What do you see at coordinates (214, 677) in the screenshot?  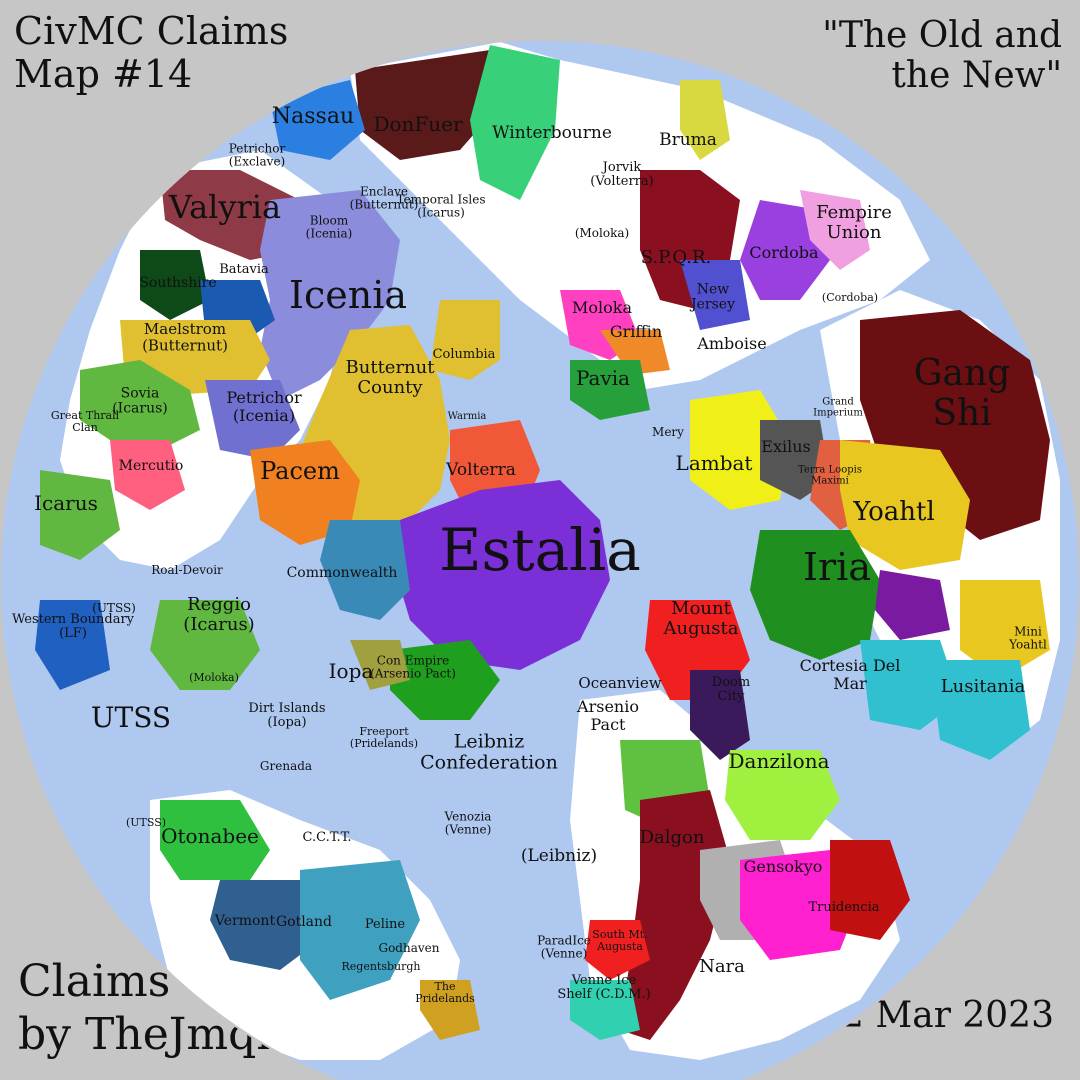 I see `region-label-moloka-sw: (Moloka)` at bounding box center [214, 677].